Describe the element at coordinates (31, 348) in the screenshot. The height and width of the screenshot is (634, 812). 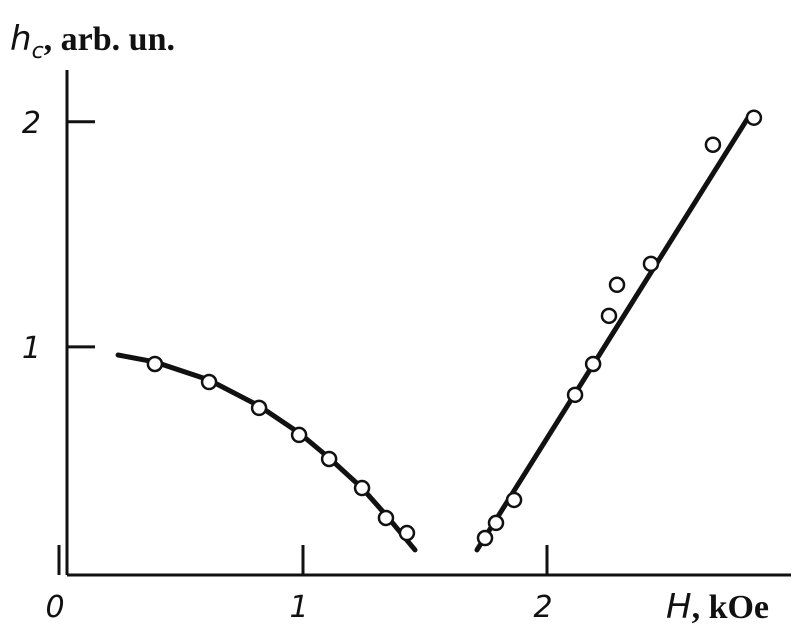
I see `y-tick-label: 1` at that location.